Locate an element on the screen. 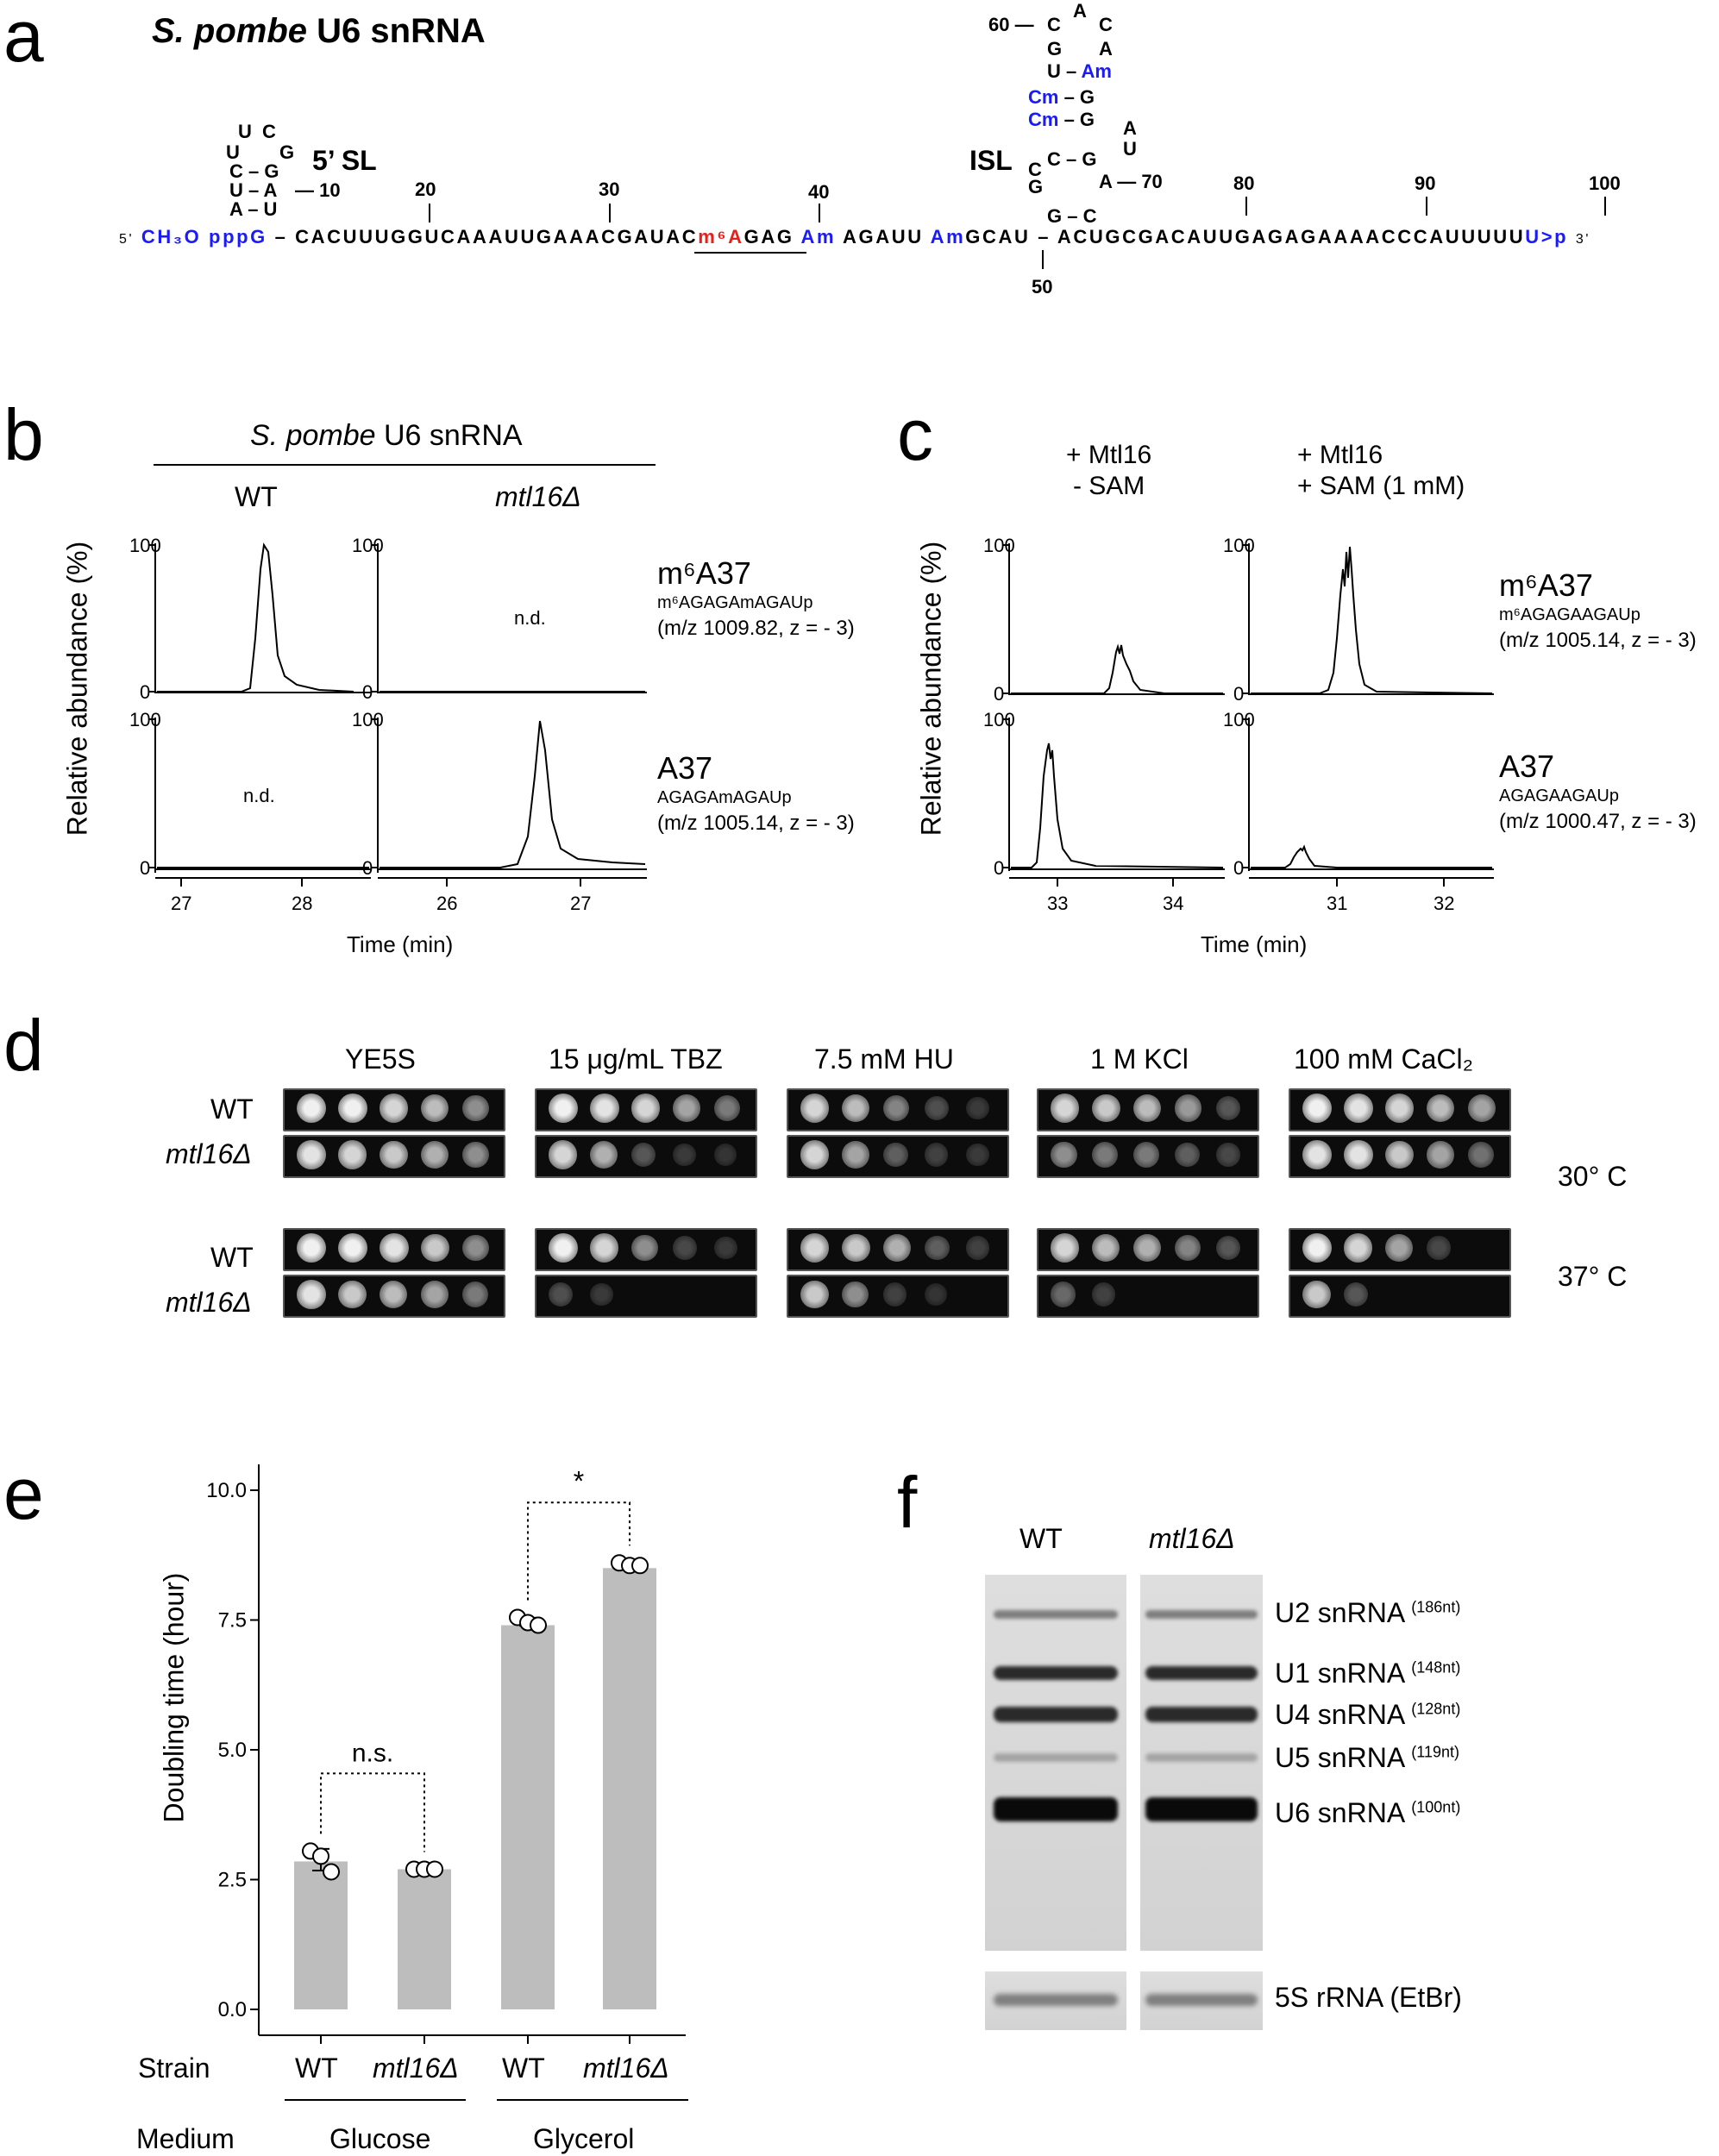 The image size is (1719, 2156). d-temp-37: 37° C is located at coordinates (1593, 1276).